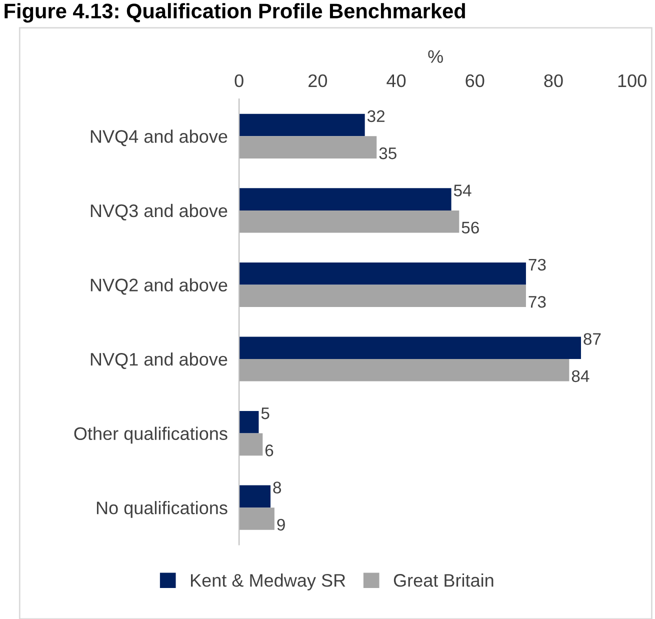 This screenshot has height=619, width=655. I want to click on data-label: 8, so click(277, 488).